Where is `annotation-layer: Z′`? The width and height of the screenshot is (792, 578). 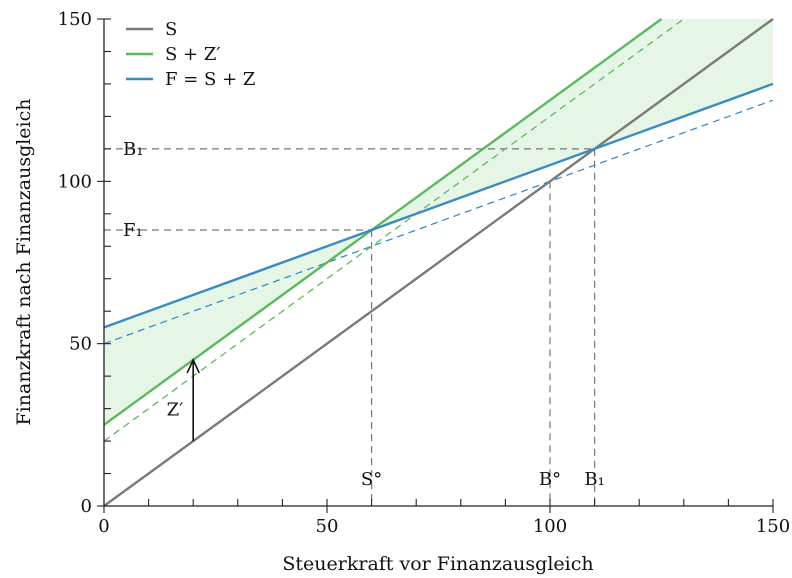
annotation-layer: Z′ is located at coordinates (183, 399).